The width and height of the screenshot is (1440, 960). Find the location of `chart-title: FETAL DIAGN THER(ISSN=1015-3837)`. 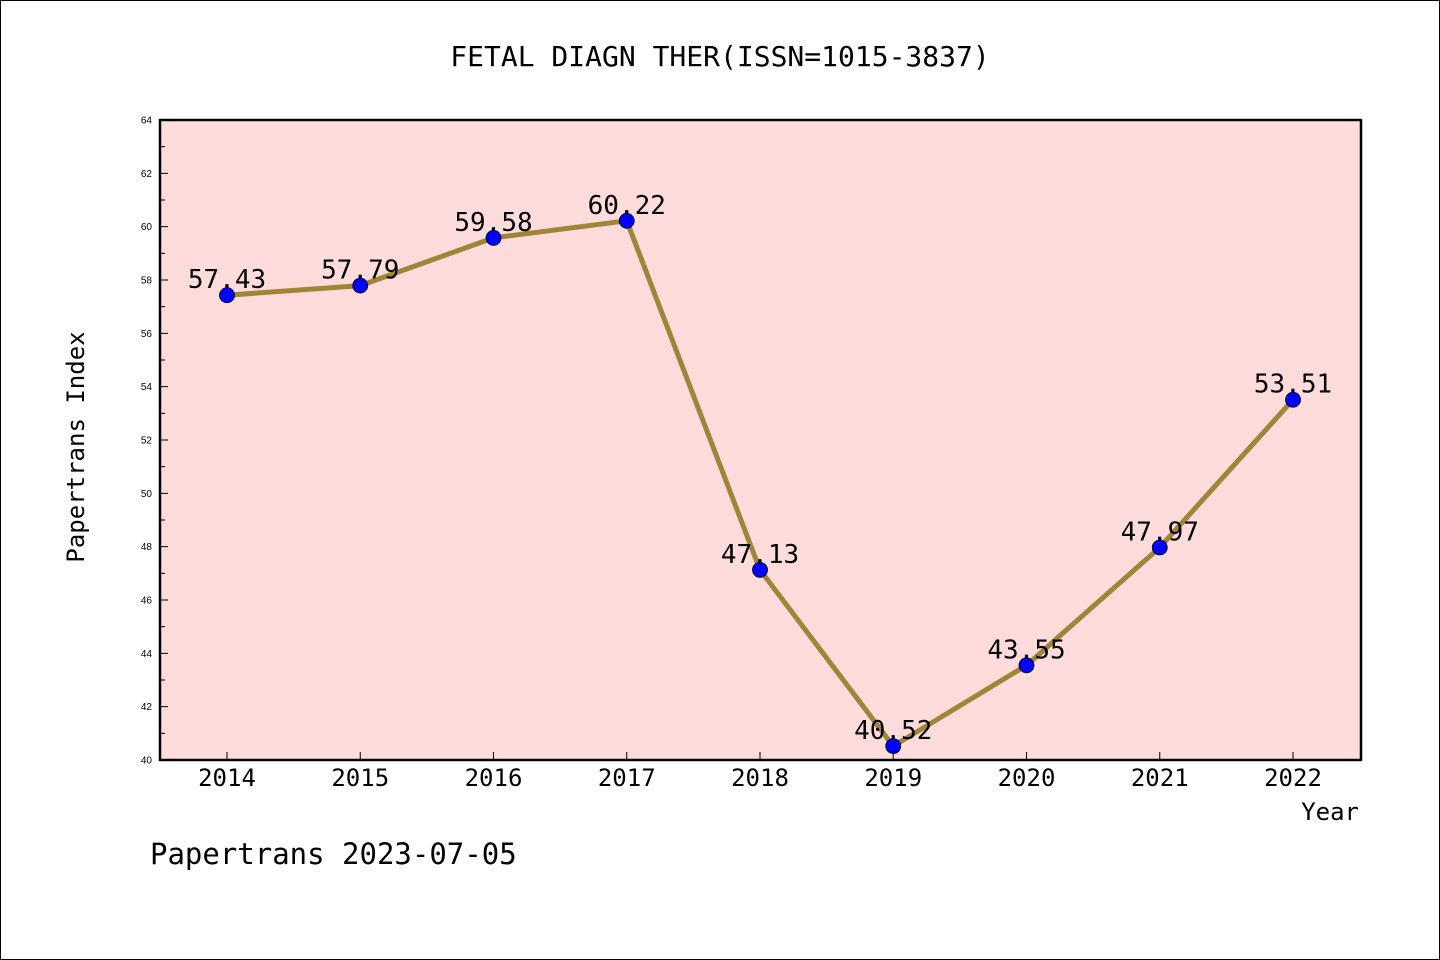

chart-title: FETAL DIAGN THER(ISSN=1015-3837) is located at coordinates (719, 56).